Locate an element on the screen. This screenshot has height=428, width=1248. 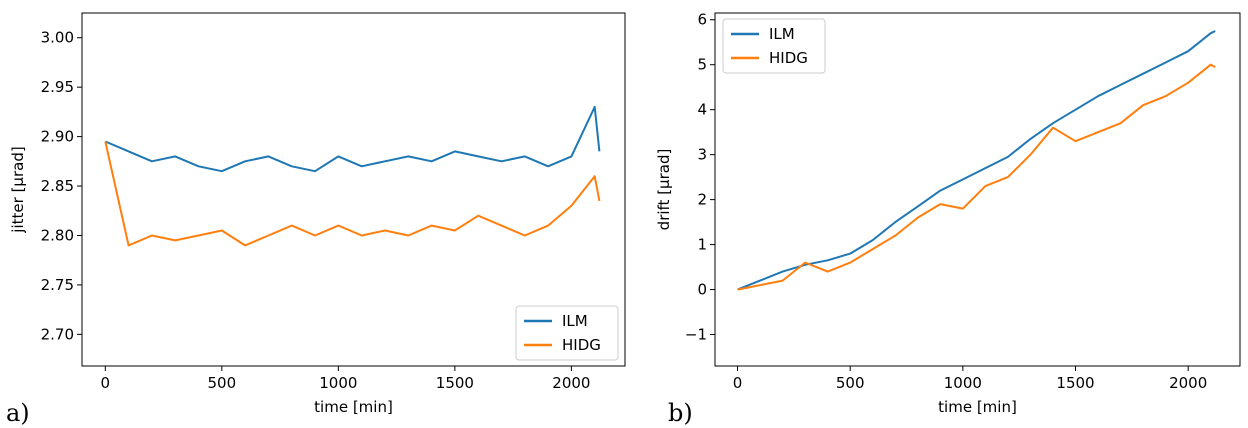
y-tick-label: 4 is located at coordinates (702, 110).